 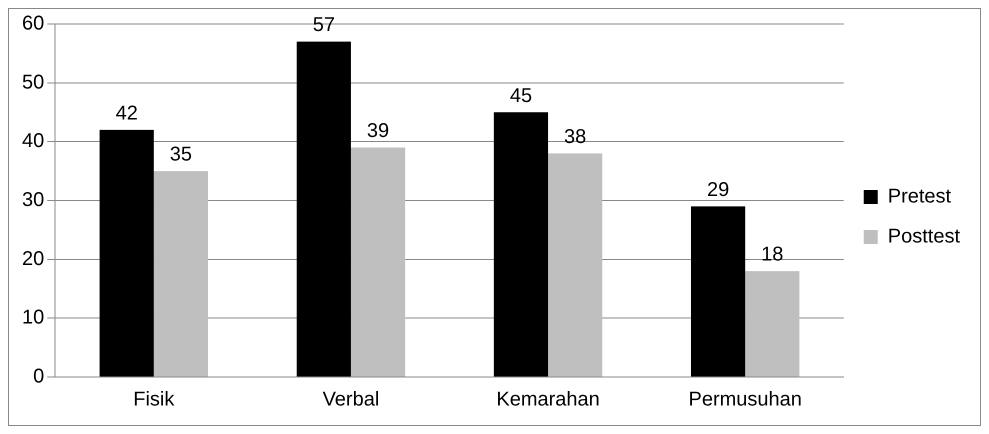 What do you see at coordinates (920, 197) in the screenshot?
I see `legend-label: Pretest` at bounding box center [920, 197].